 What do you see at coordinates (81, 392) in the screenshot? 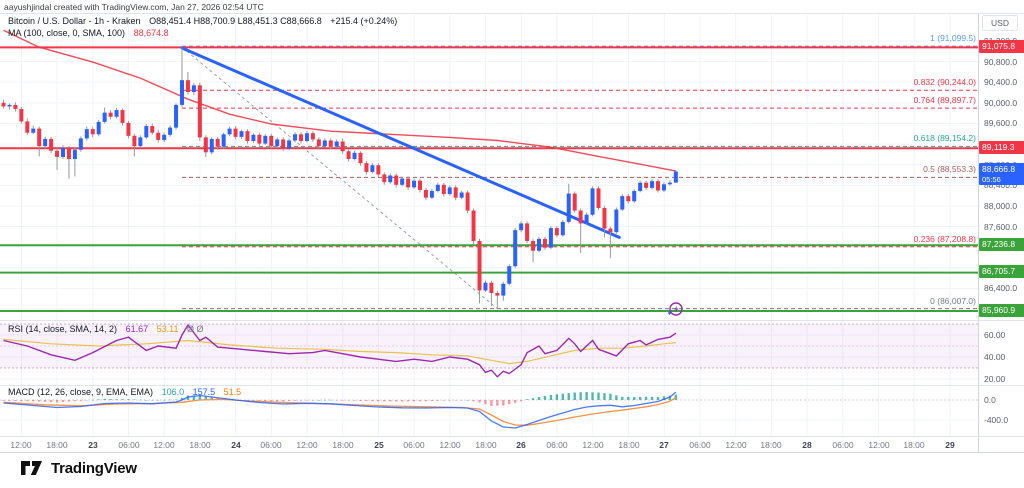
I see `macd-label: MACD (12, 26, close, 9, EMA, EMA)` at bounding box center [81, 392].